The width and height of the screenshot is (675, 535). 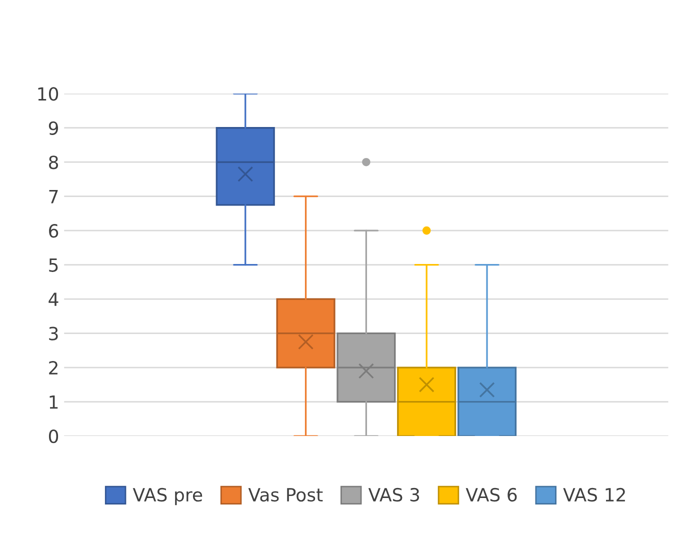 What do you see at coordinates (167, 497) in the screenshot?
I see `legend-label: VAS pre` at bounding box center [167, 497].